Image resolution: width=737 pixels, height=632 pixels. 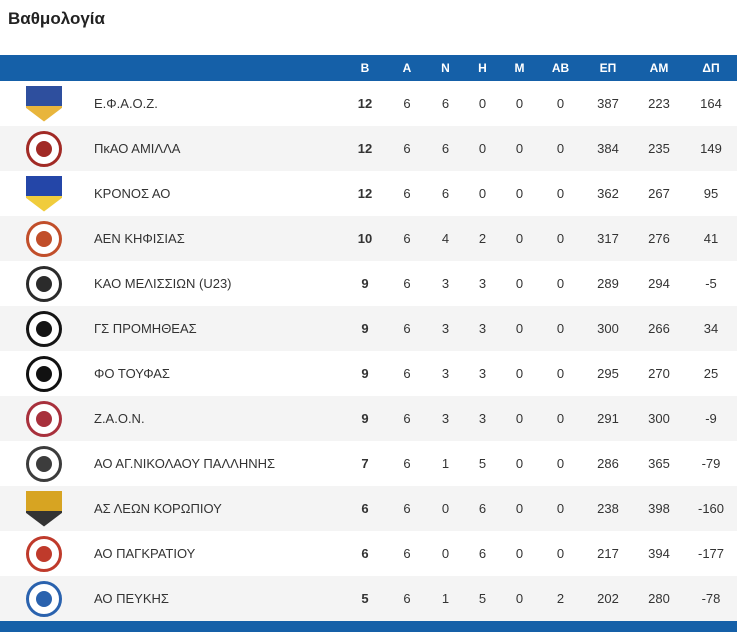 What do you see at coordinates (608, 463) in the screenshot?
I see `stat-points-for: 286` at bounding box center [608, 463].